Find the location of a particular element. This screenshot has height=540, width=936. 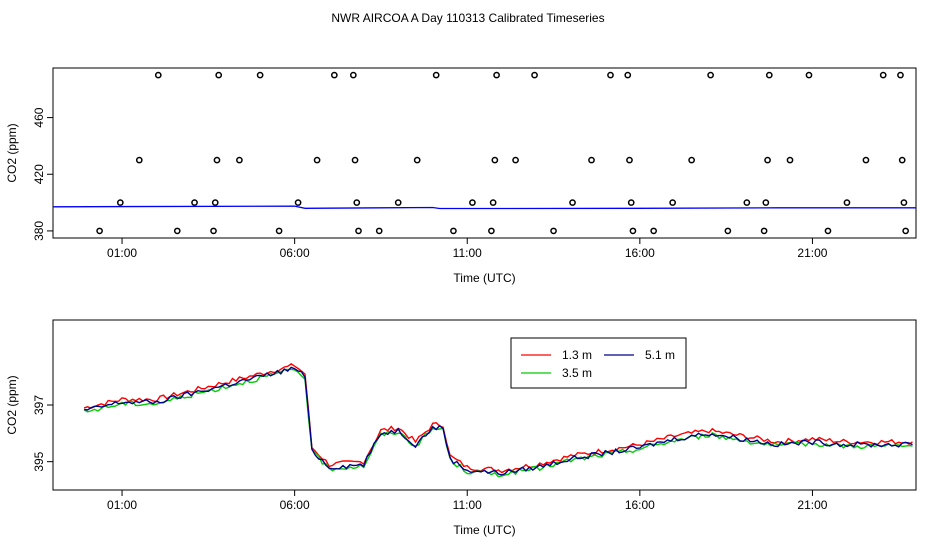

top-y-axis: 380 420 460 is located at coordinates (42, 174).